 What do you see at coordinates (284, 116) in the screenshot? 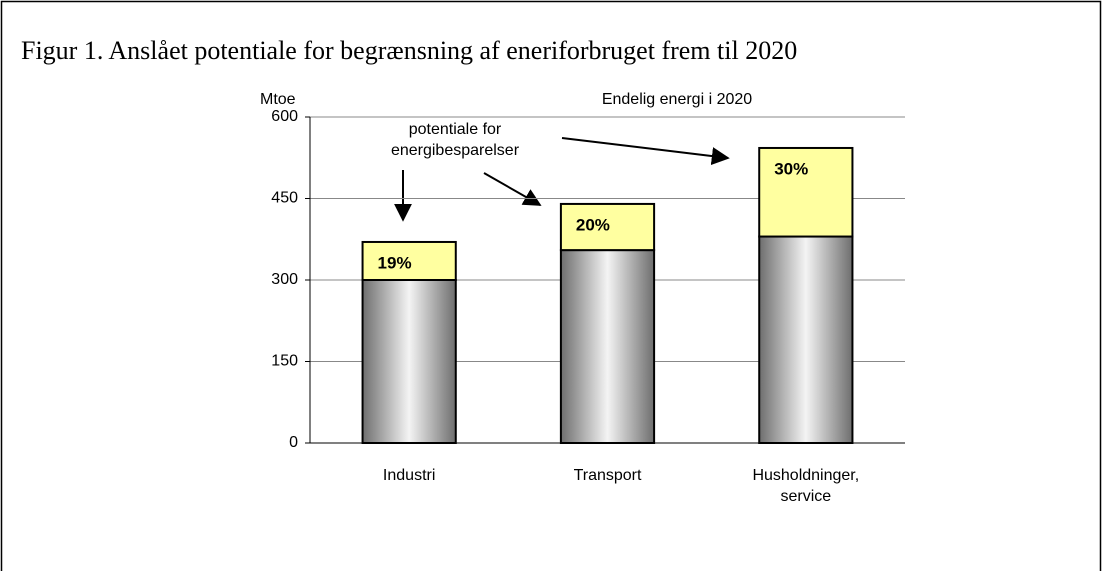
I see `y-tick-label: 600` at bounding box center [284, 116].